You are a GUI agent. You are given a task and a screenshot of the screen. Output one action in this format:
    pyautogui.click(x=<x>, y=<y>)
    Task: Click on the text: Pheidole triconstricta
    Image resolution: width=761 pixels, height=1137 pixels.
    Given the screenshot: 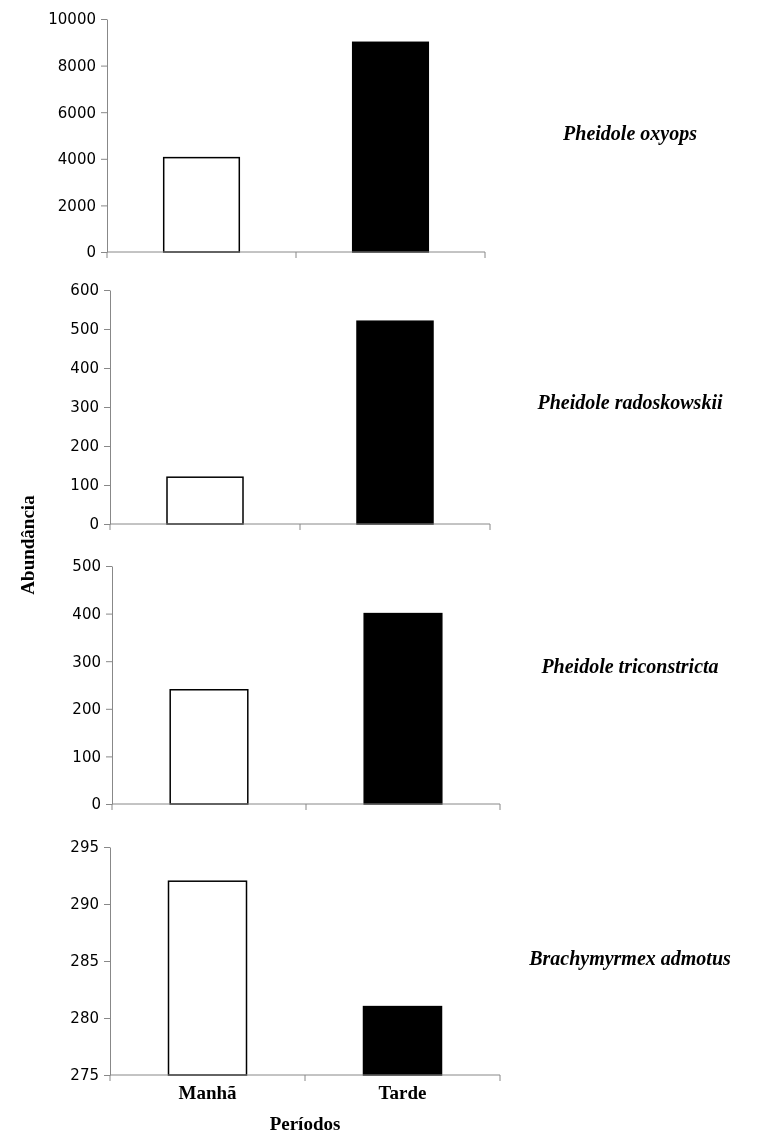 What is the action you would take?
    pyautogui.click(x=629, y=666)
    